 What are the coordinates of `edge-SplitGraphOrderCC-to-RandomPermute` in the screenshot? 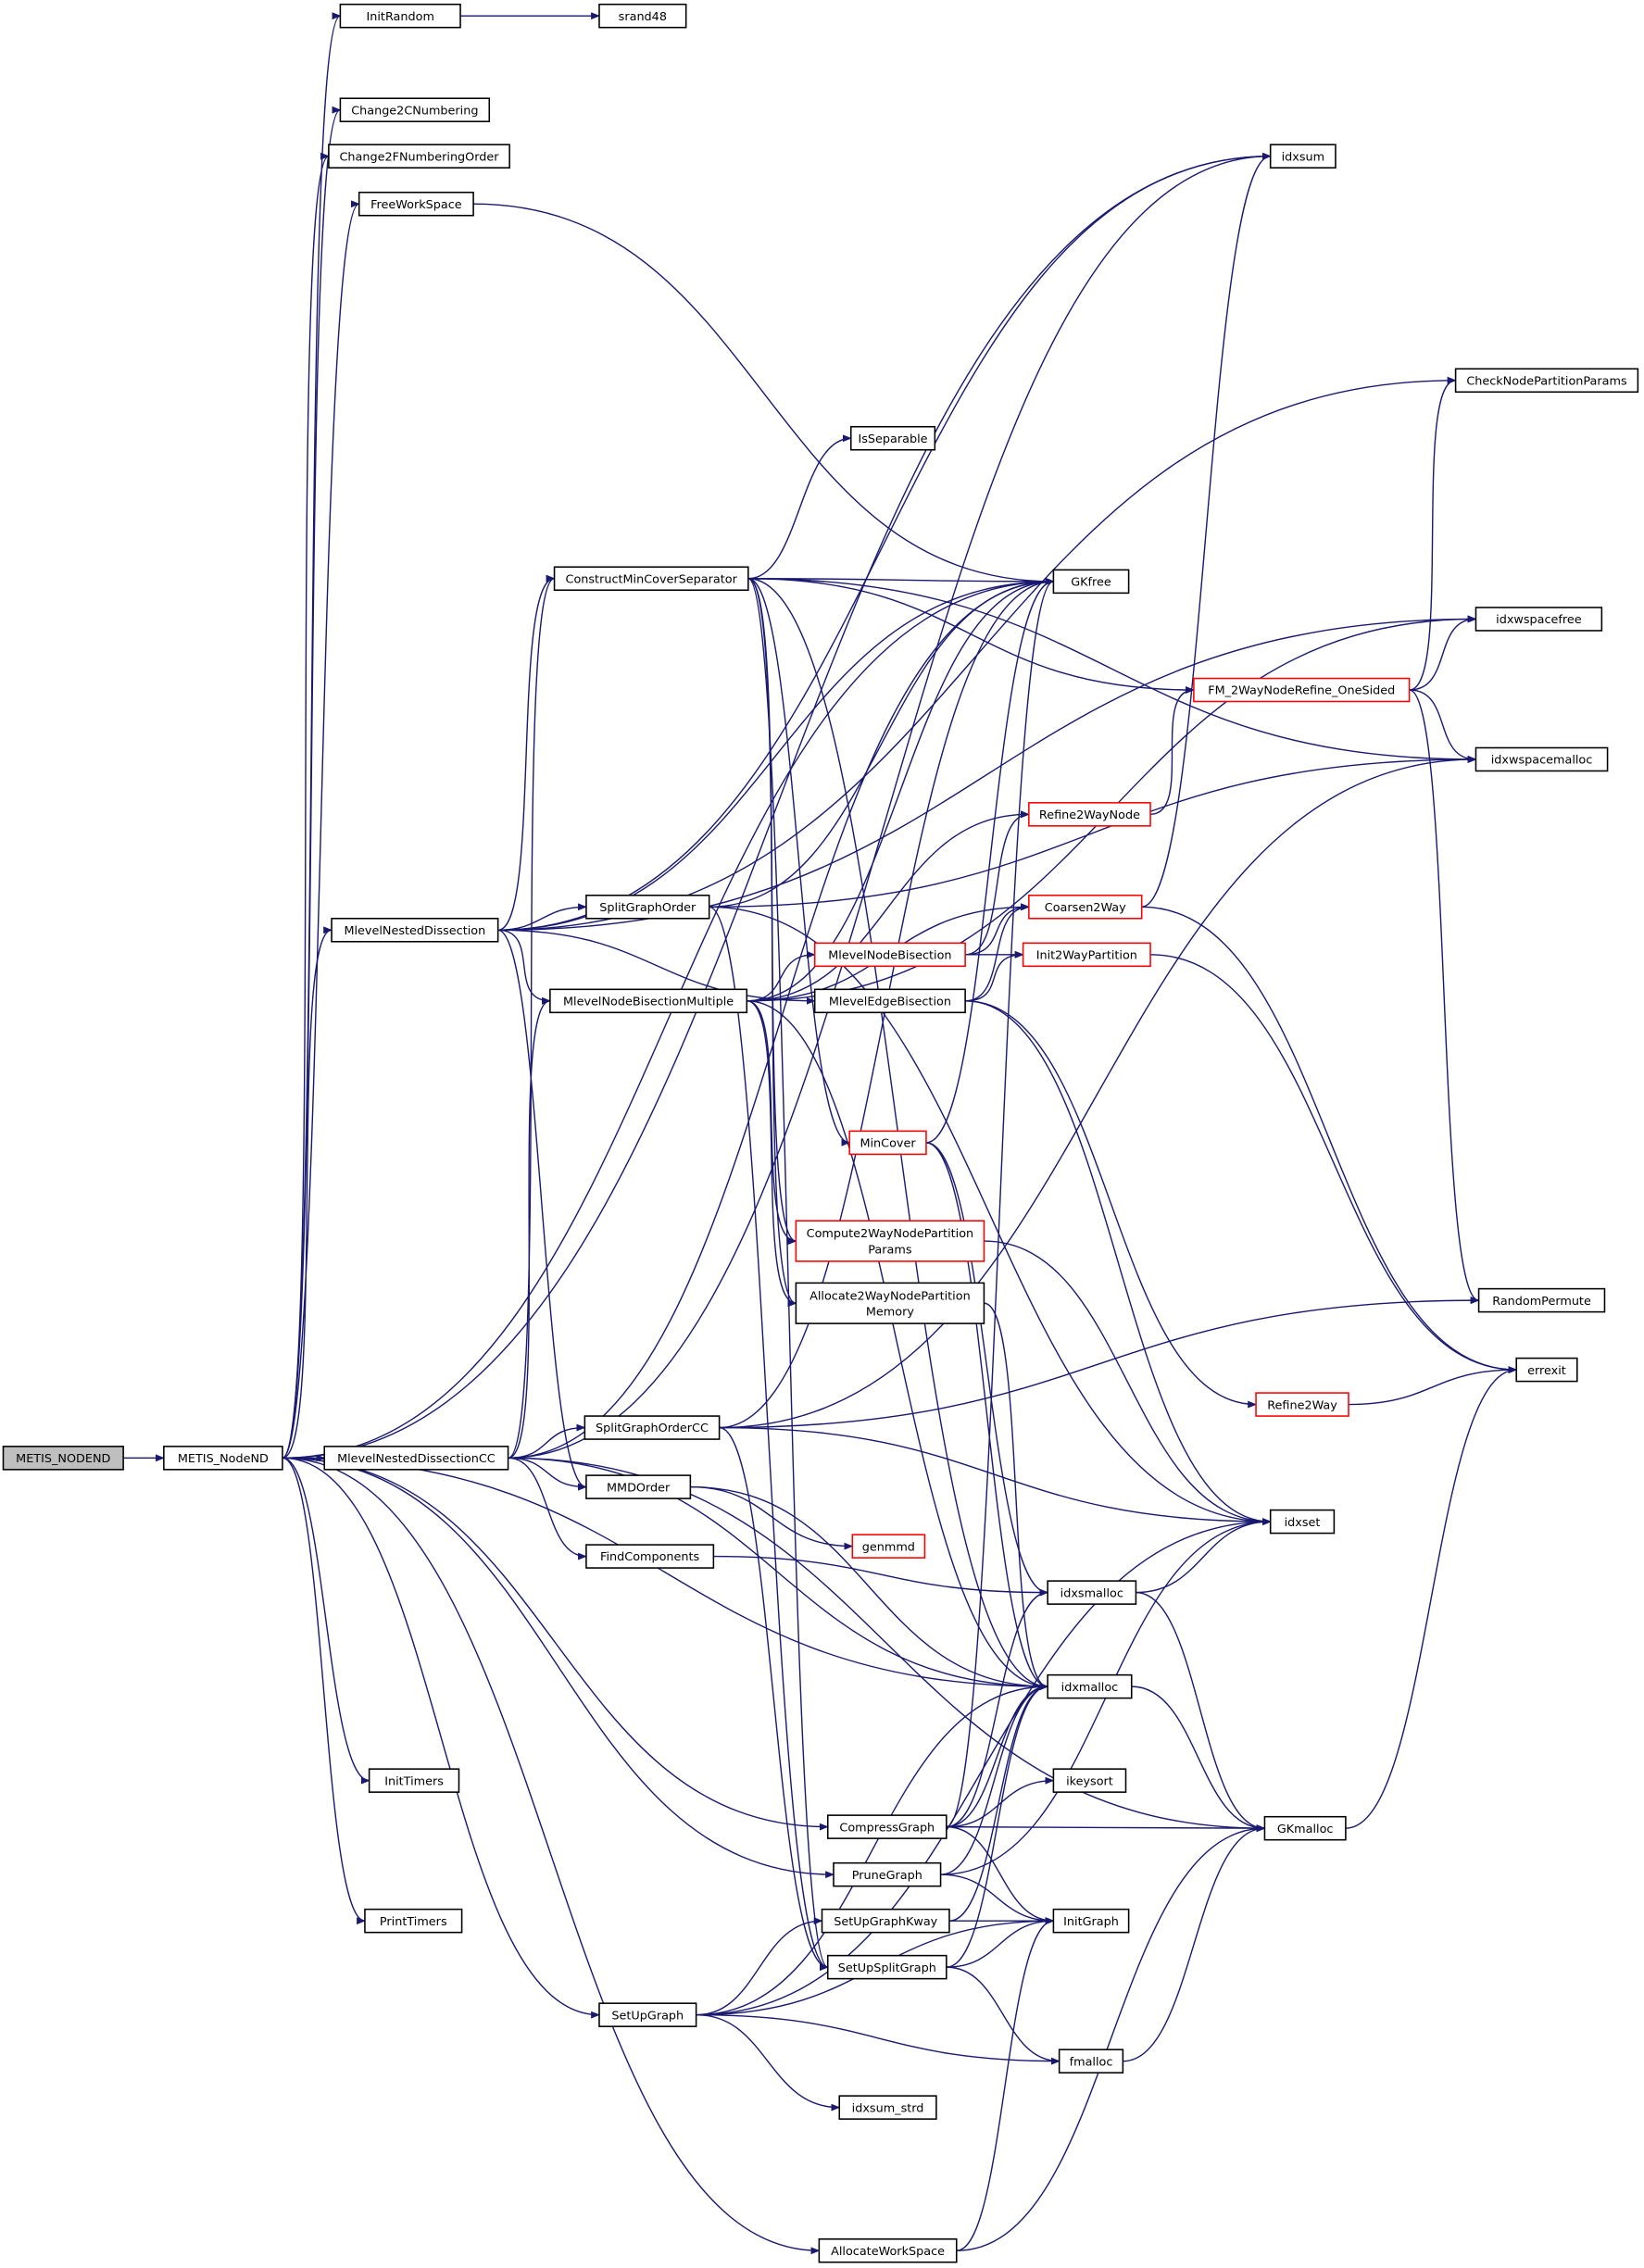 It's located at (1099, 1363).